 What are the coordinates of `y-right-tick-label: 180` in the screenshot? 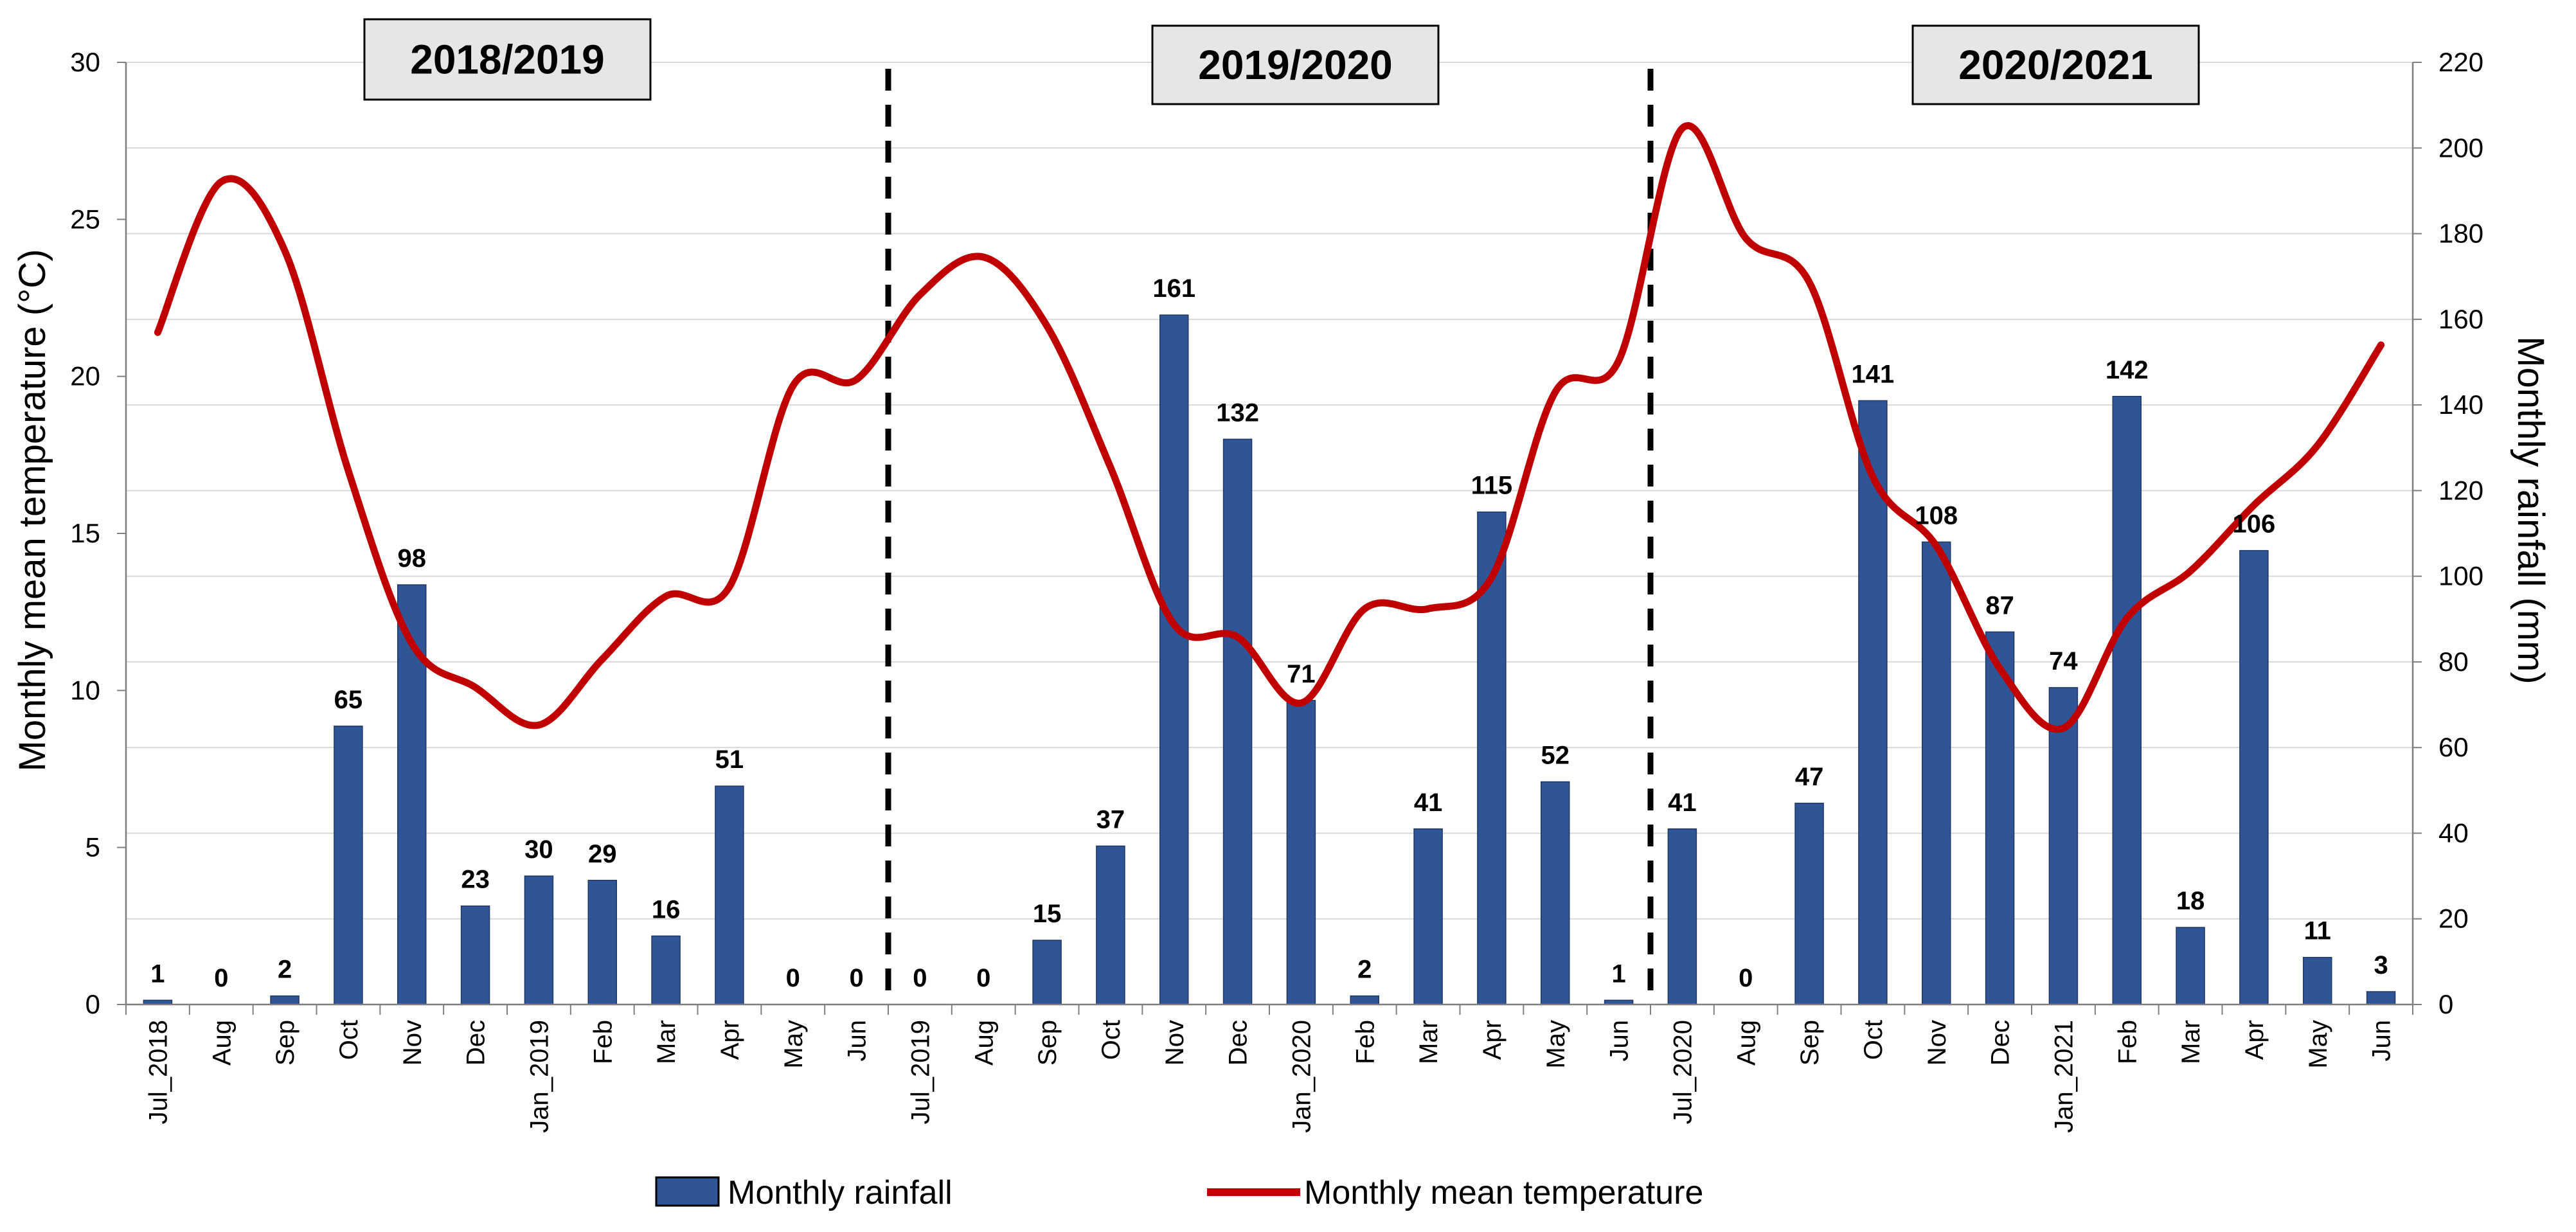 It's located at (2460, 234).